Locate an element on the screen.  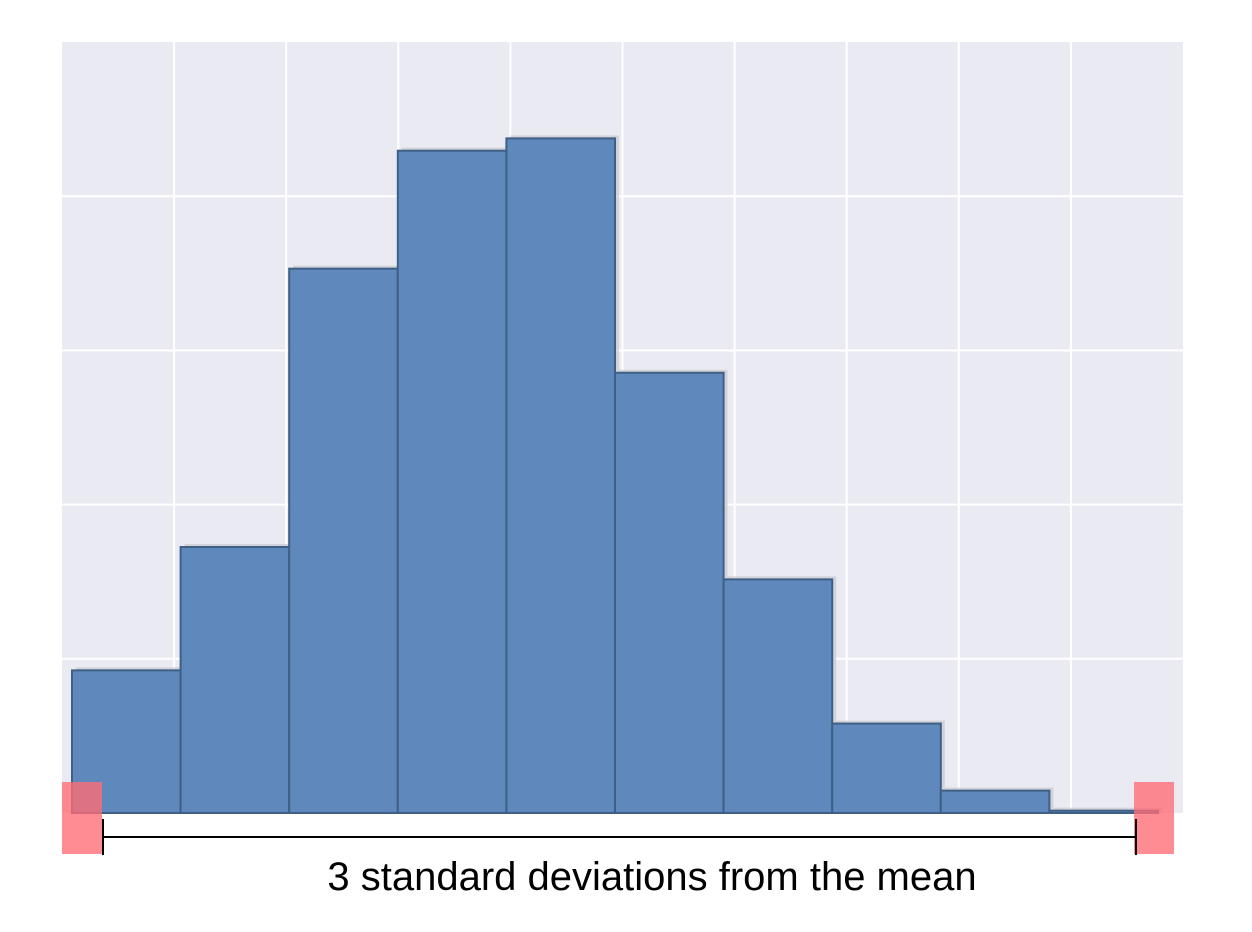
range-marker-right is located at coordinates (1154, 818).